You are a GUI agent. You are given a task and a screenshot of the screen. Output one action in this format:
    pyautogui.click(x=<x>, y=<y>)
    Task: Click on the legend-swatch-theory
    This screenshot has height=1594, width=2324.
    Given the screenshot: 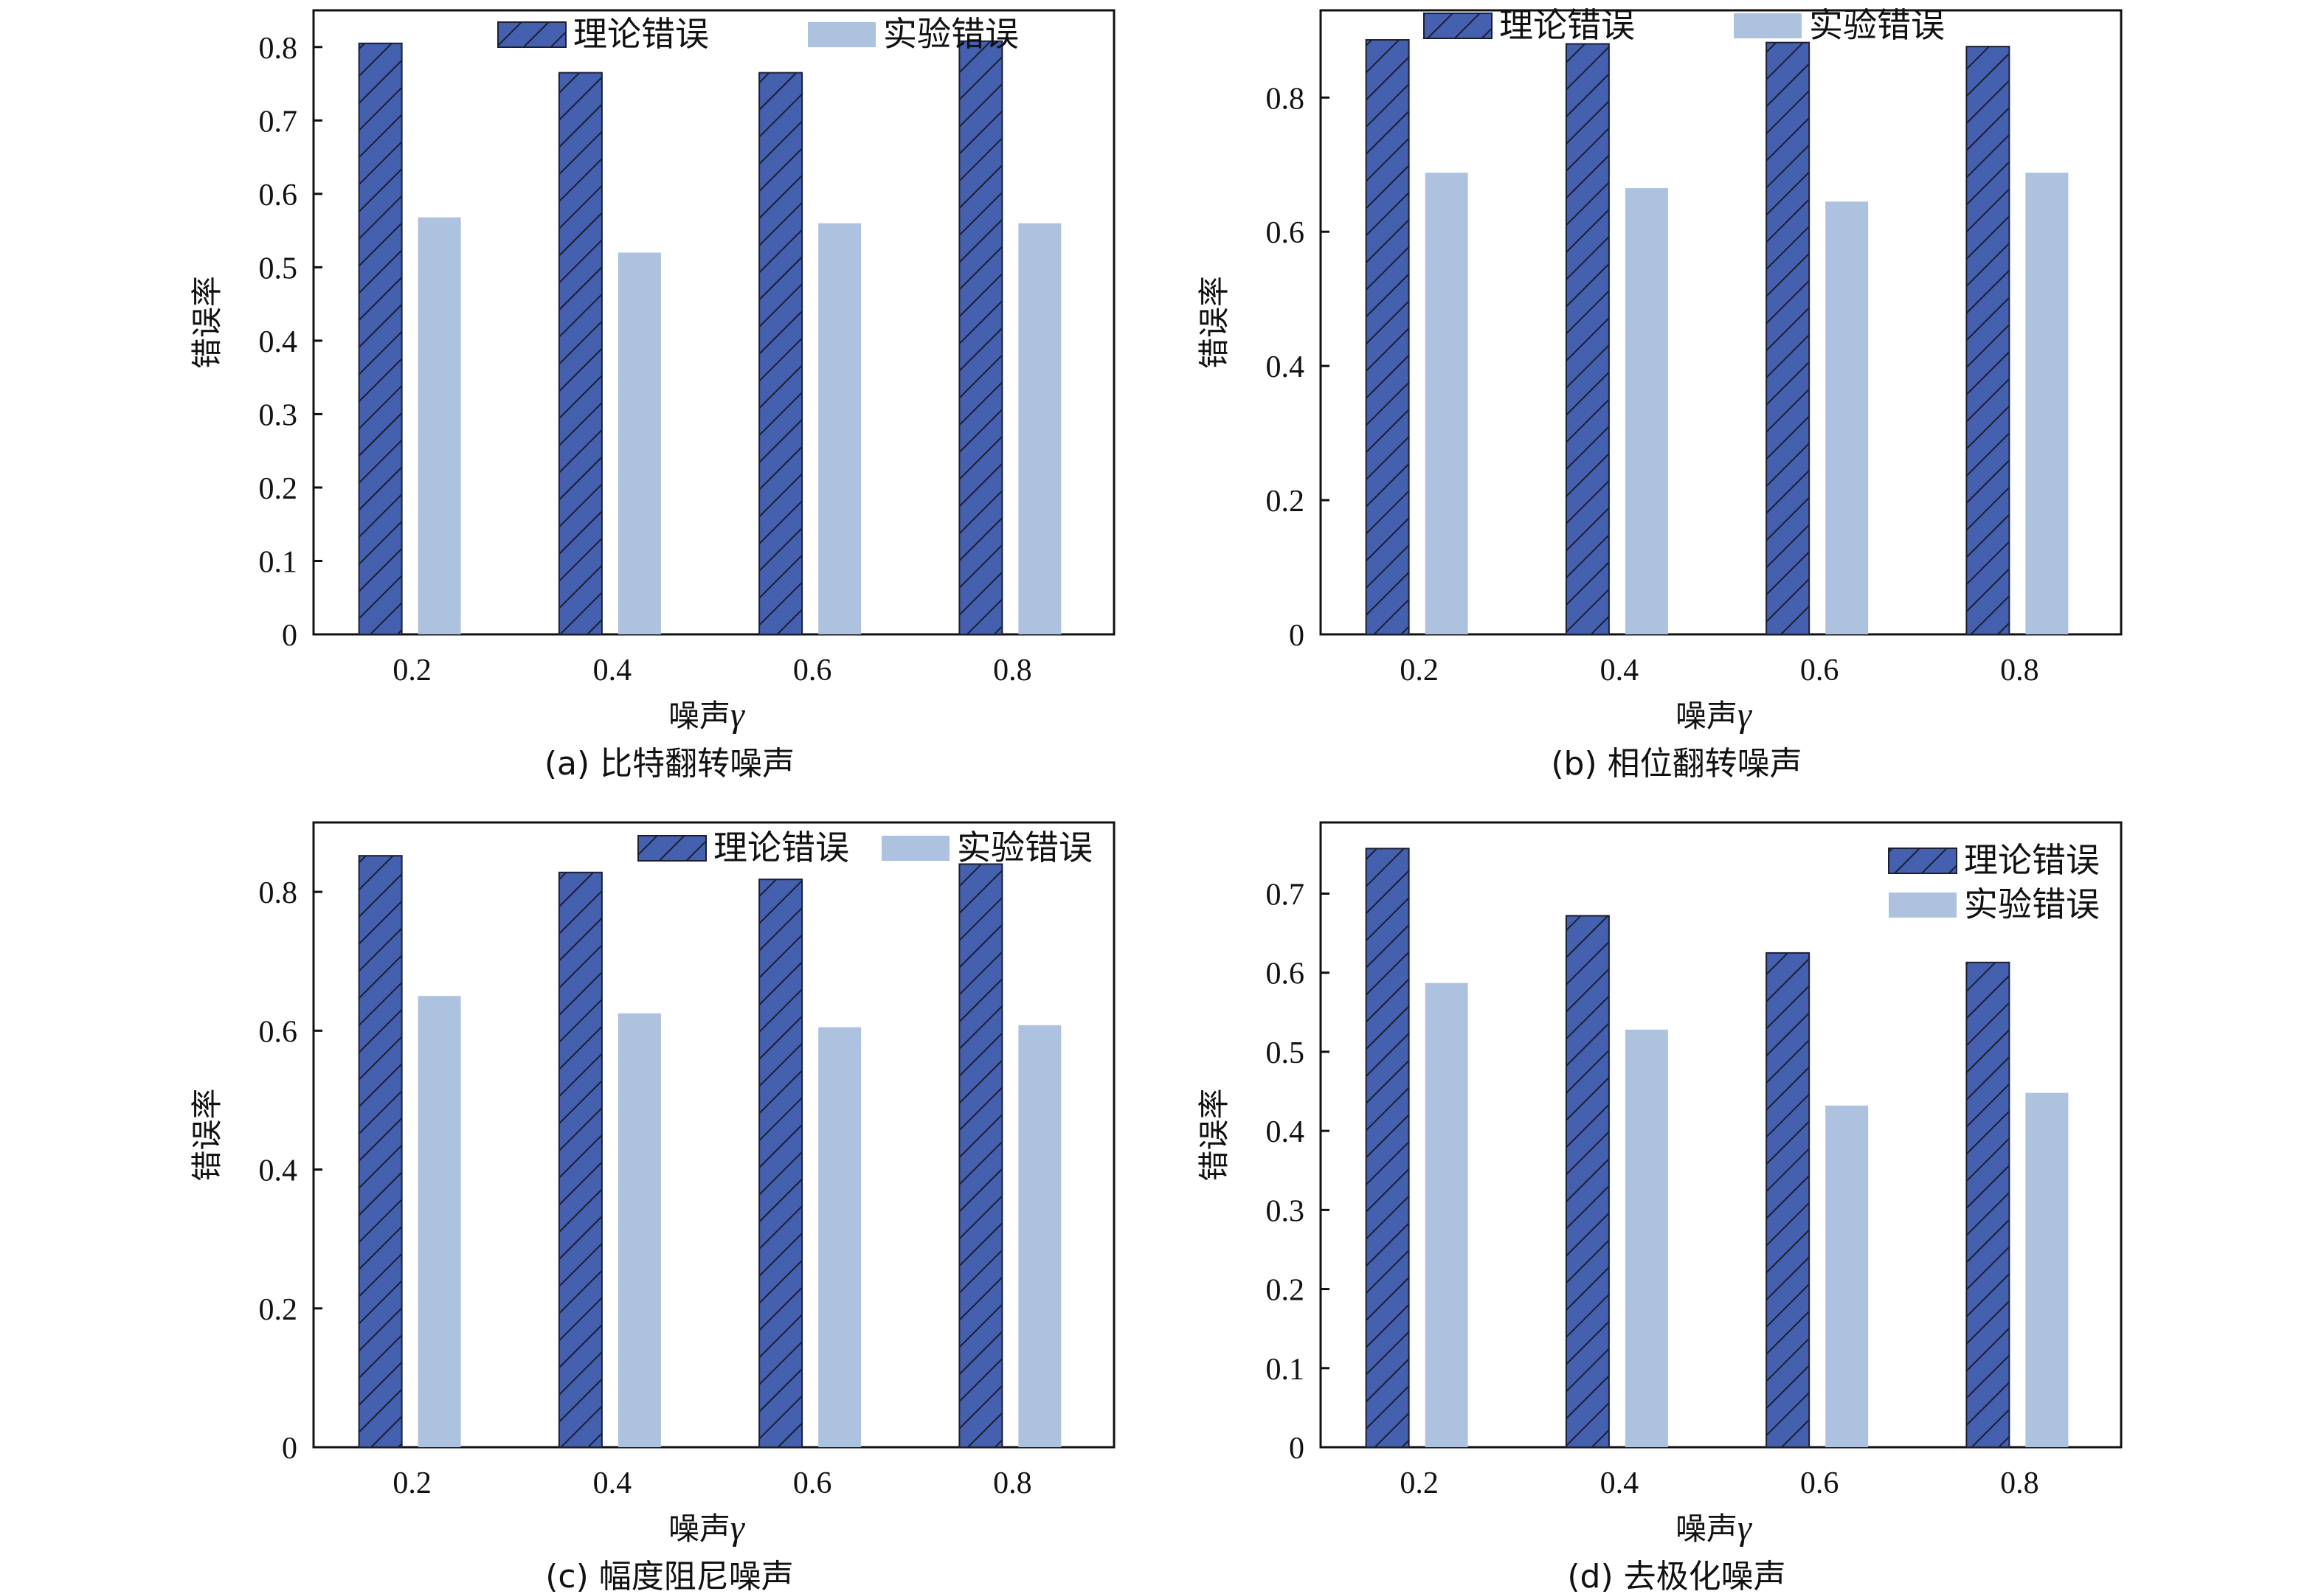 What is the action you would take?
    pyautogui.click(x=672, y=848)
    